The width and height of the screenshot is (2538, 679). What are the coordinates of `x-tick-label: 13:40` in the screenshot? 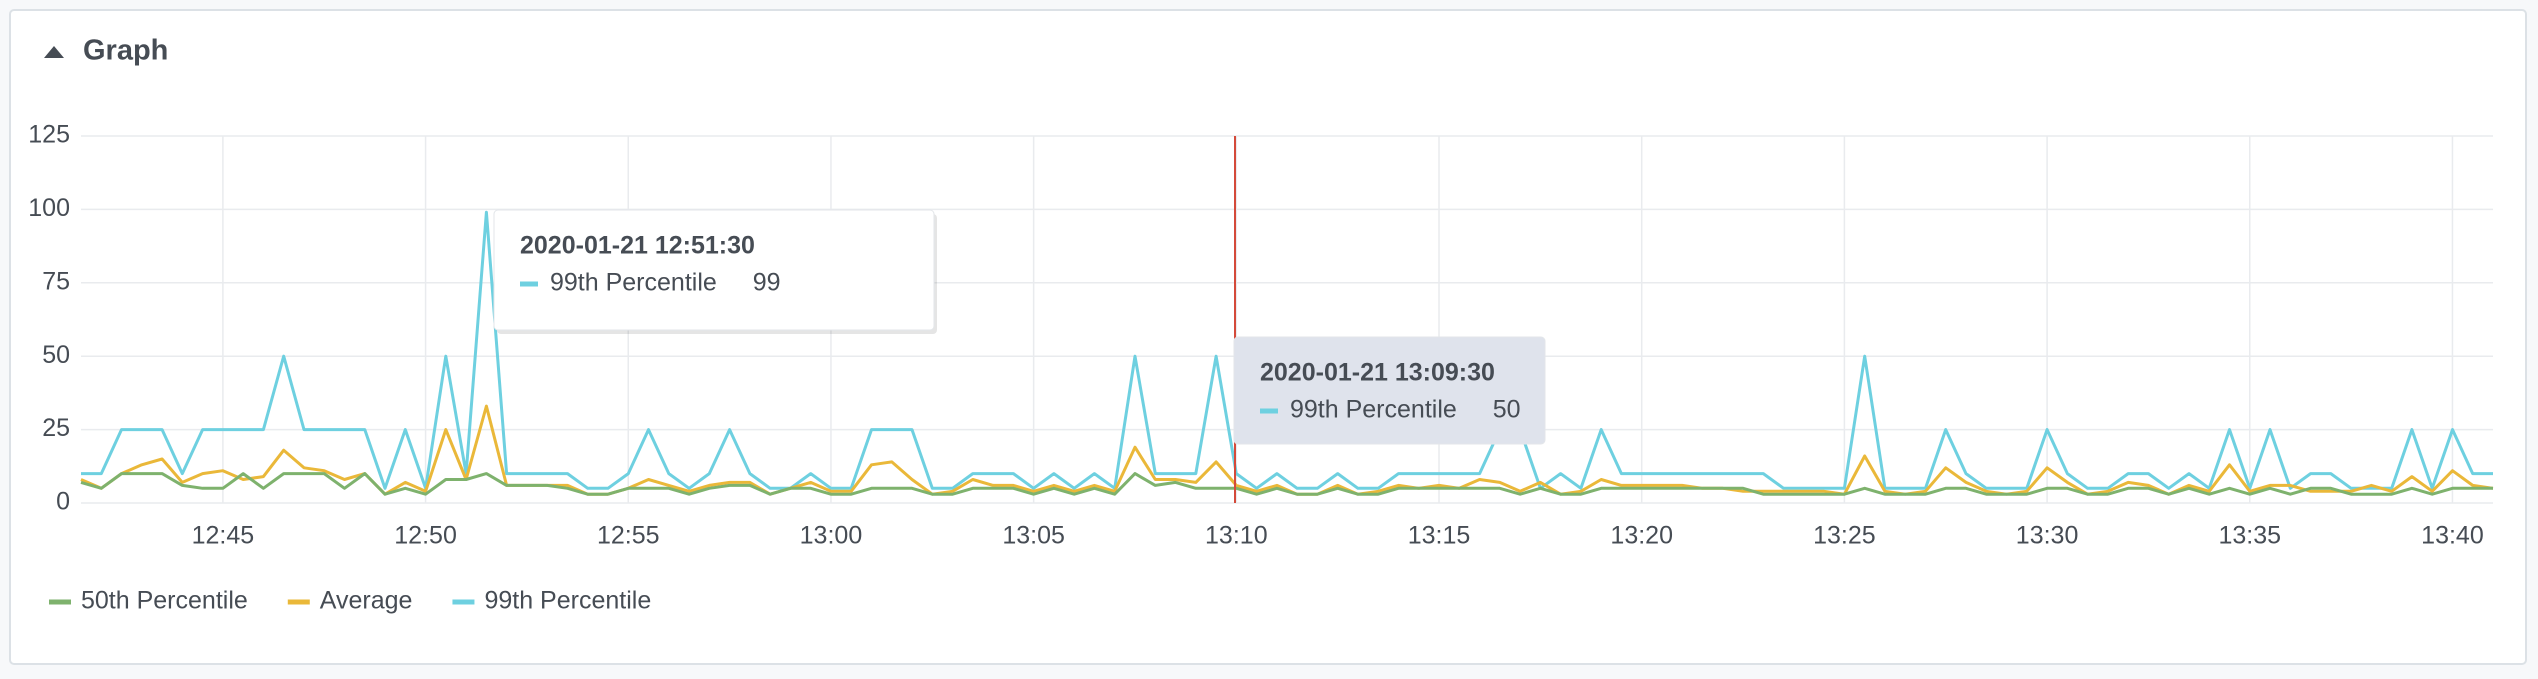 It's located at (2452, 536).